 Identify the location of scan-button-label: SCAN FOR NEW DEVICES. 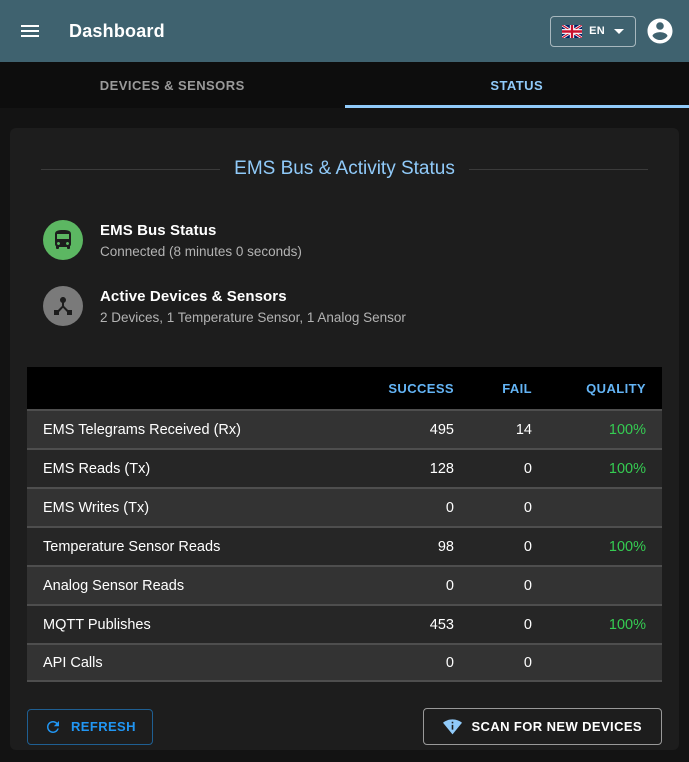
(556, 726).